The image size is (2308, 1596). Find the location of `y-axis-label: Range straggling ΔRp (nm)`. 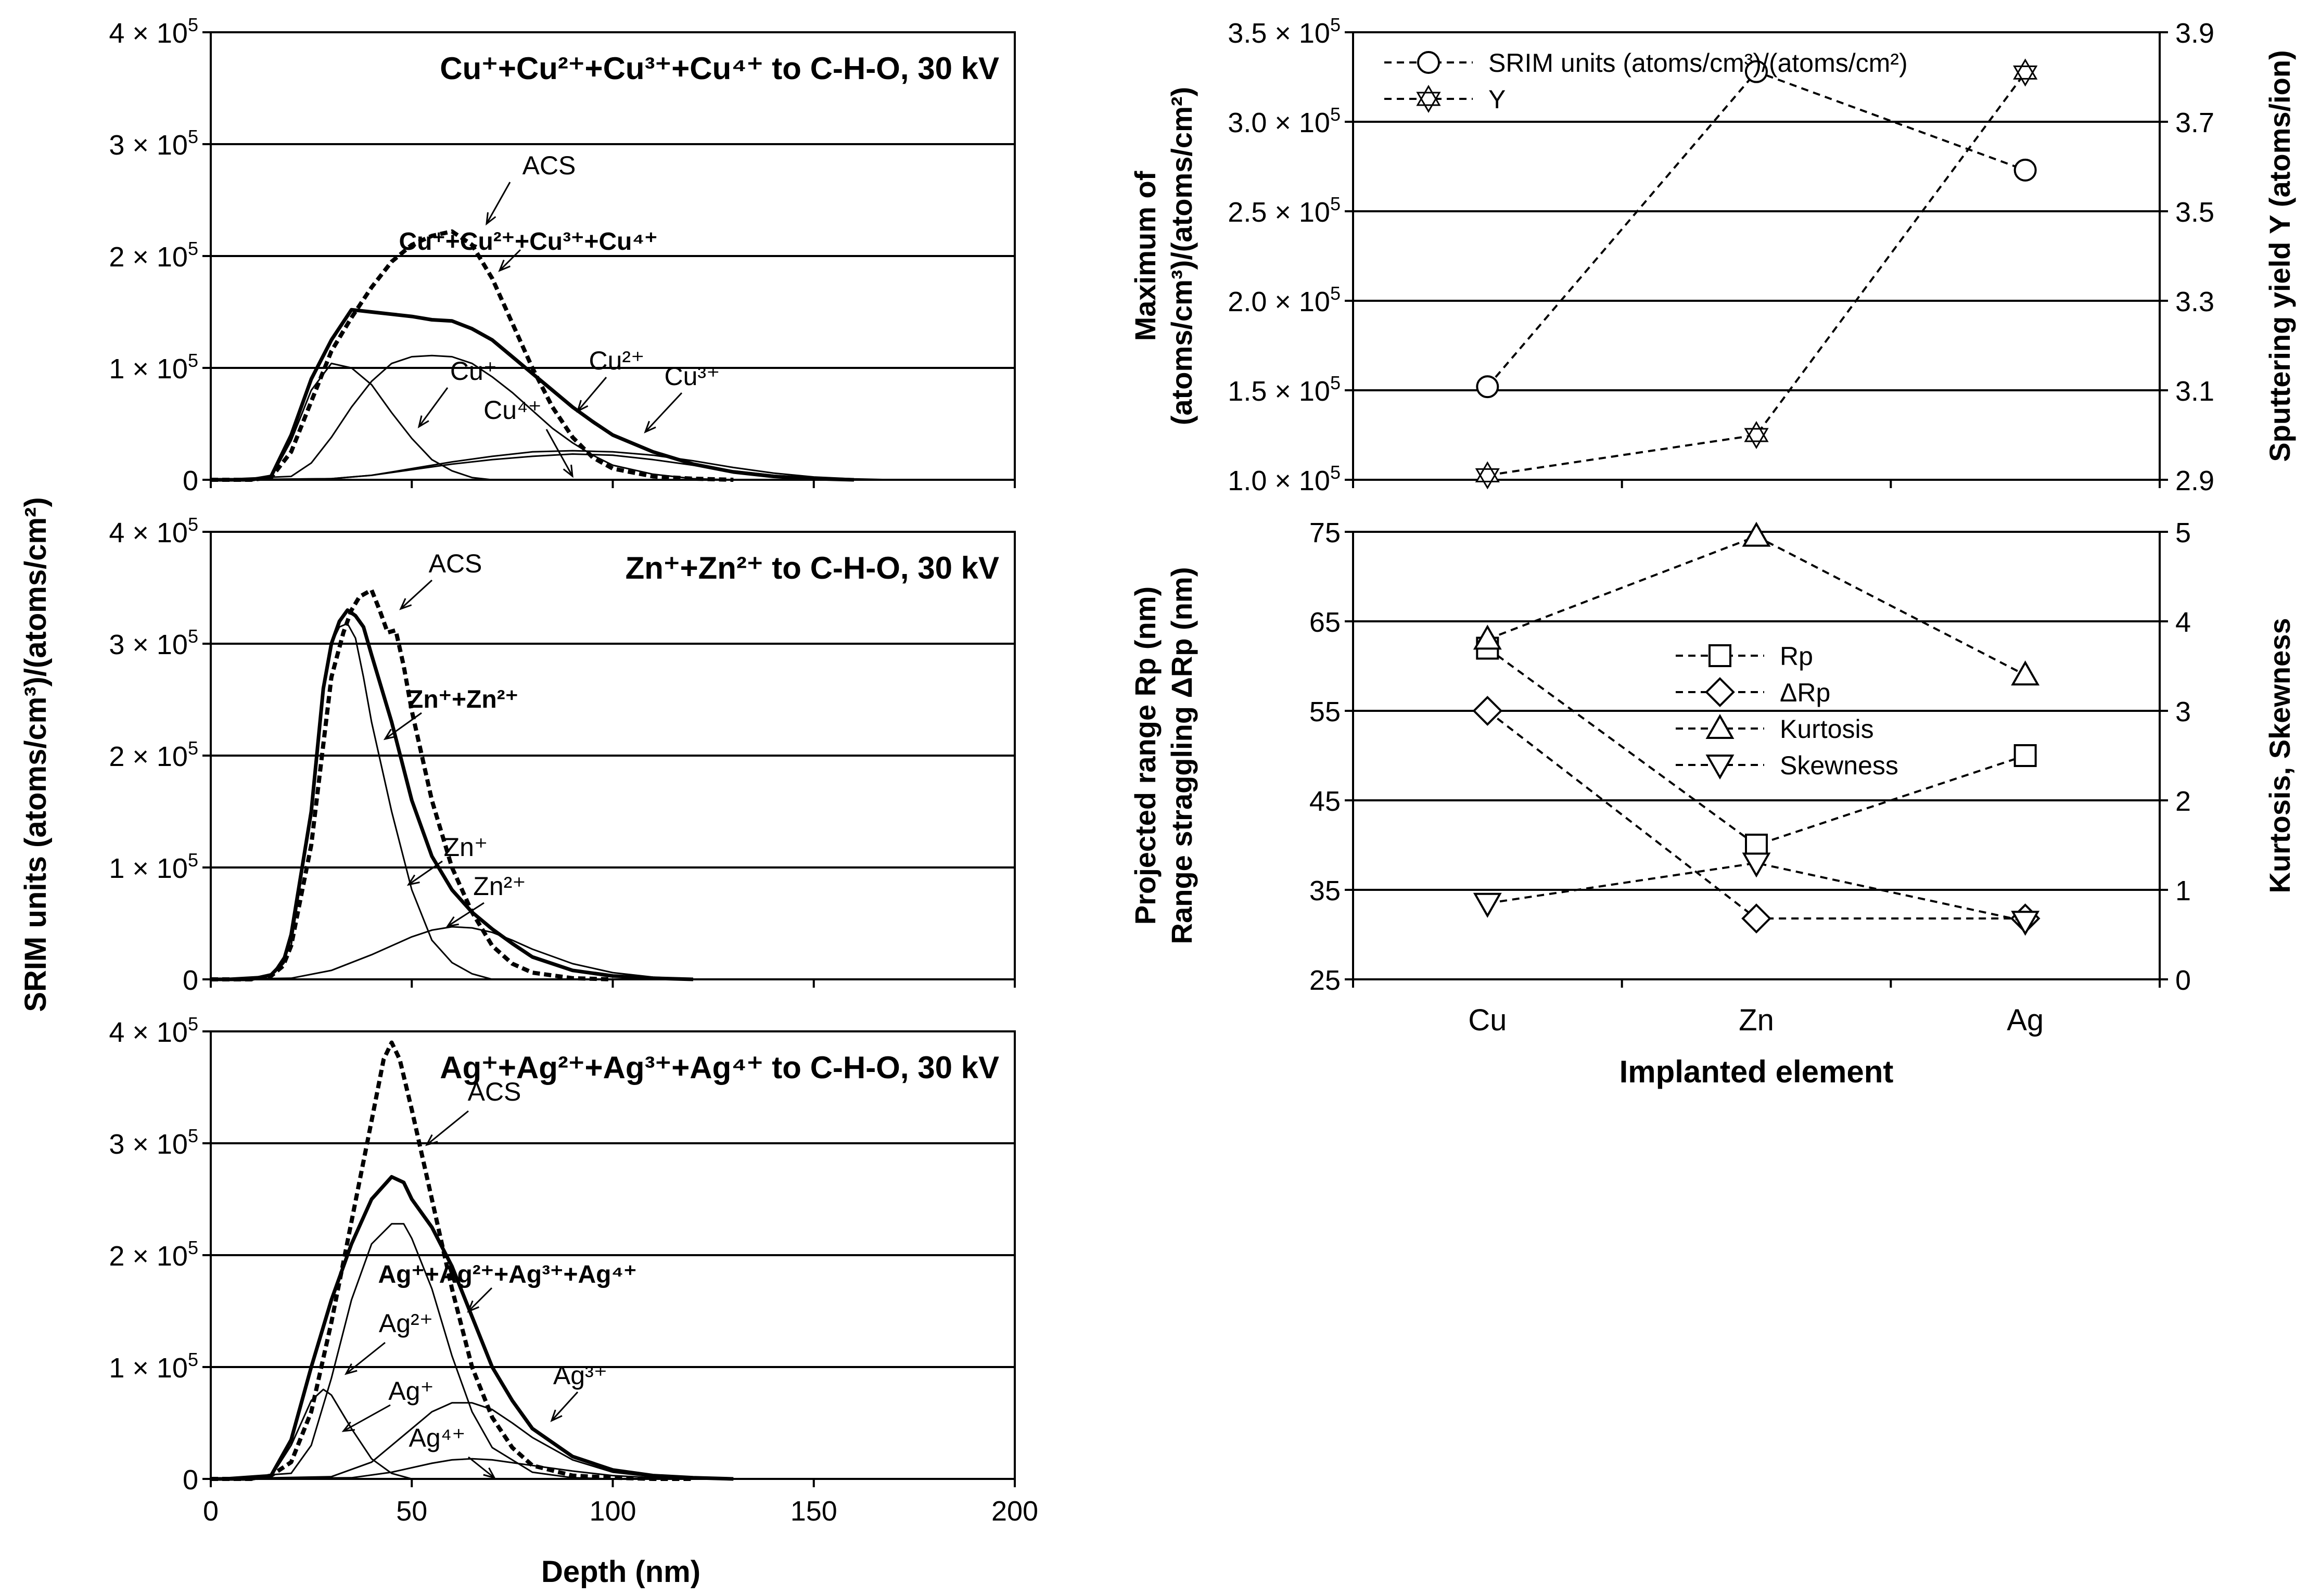

y-axis-label: Range straggling ΔRp (nm) is located at coordinates (1182, 755).